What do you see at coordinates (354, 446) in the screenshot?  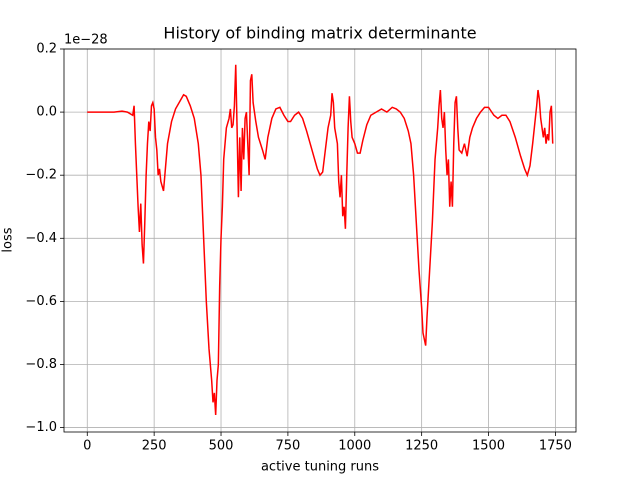 I see `x-tick-label: 1000` at bounding box center [354, 446].